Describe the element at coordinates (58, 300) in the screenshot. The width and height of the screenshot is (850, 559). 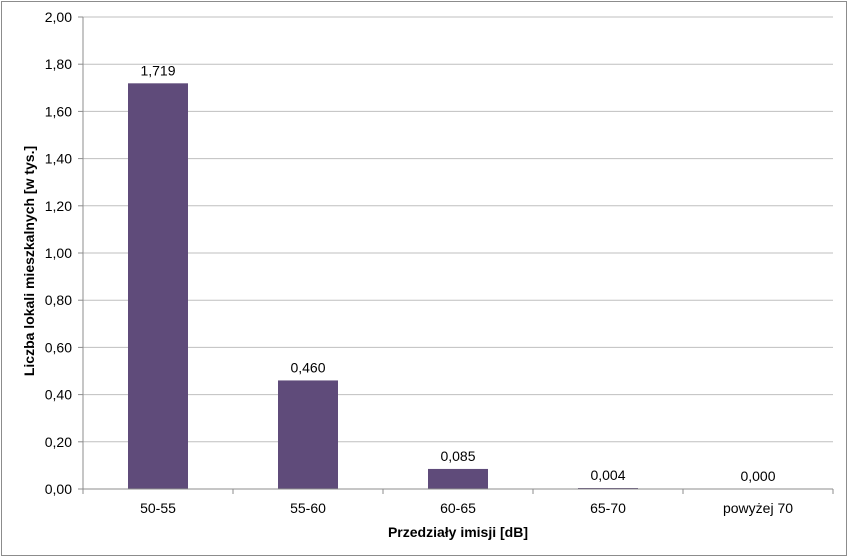
I see `y-tick-label: 0,80` at that location.